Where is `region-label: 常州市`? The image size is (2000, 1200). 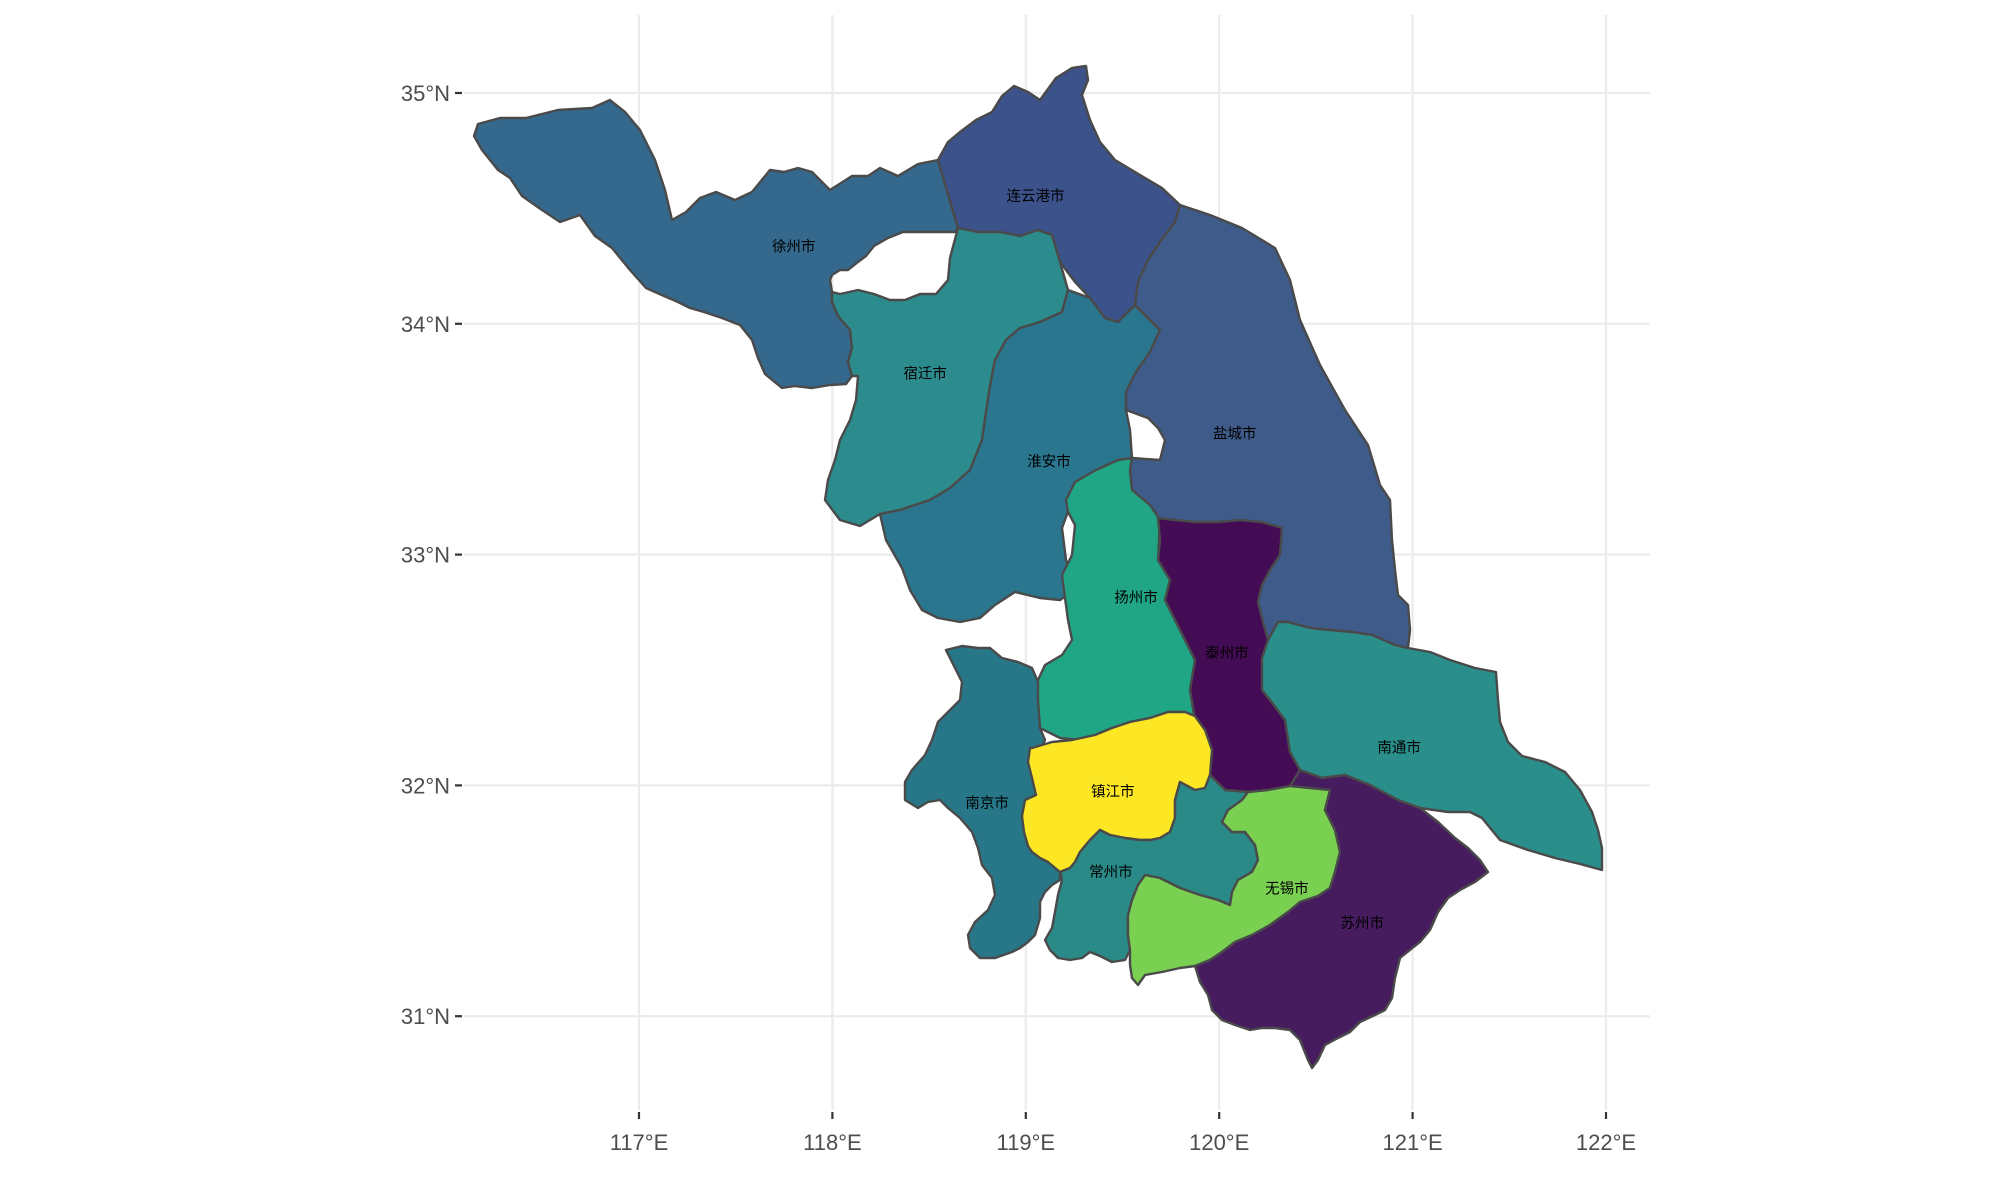 region-label: 常州市 is located at coordinates (1111, 872).